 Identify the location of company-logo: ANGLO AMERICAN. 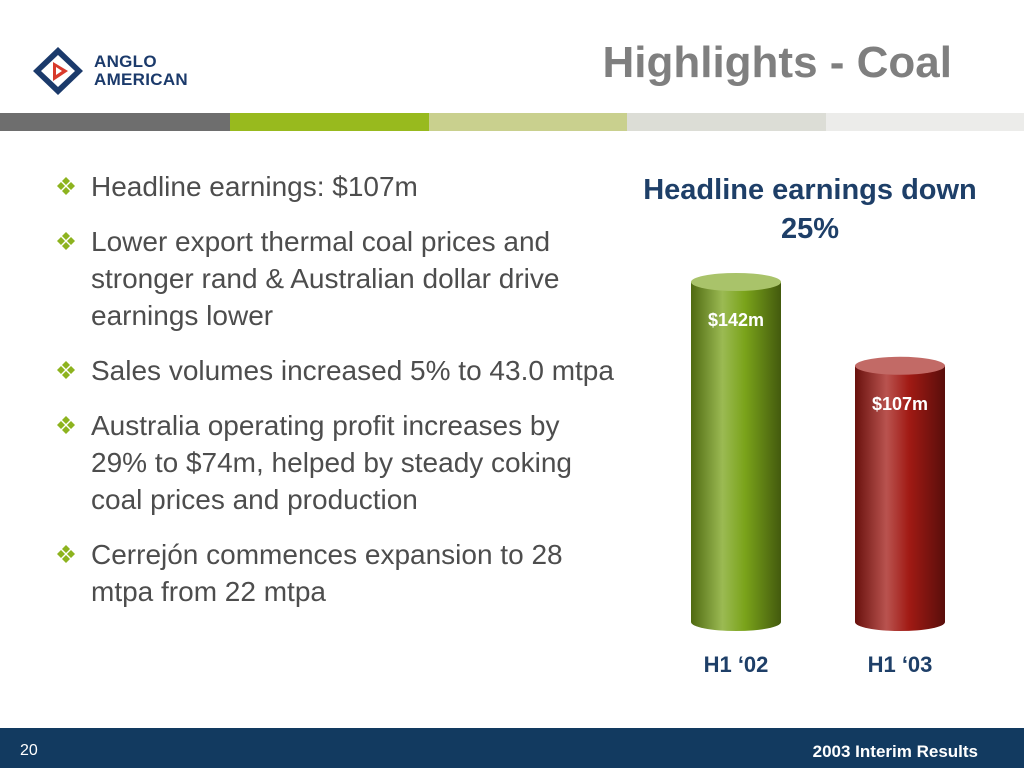
(109, 71).